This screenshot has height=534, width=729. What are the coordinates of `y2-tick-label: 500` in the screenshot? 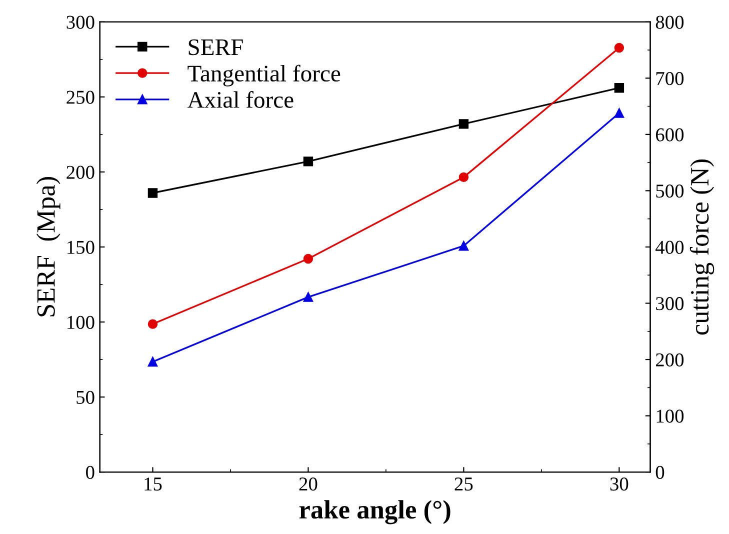 It's located at (670, 191).